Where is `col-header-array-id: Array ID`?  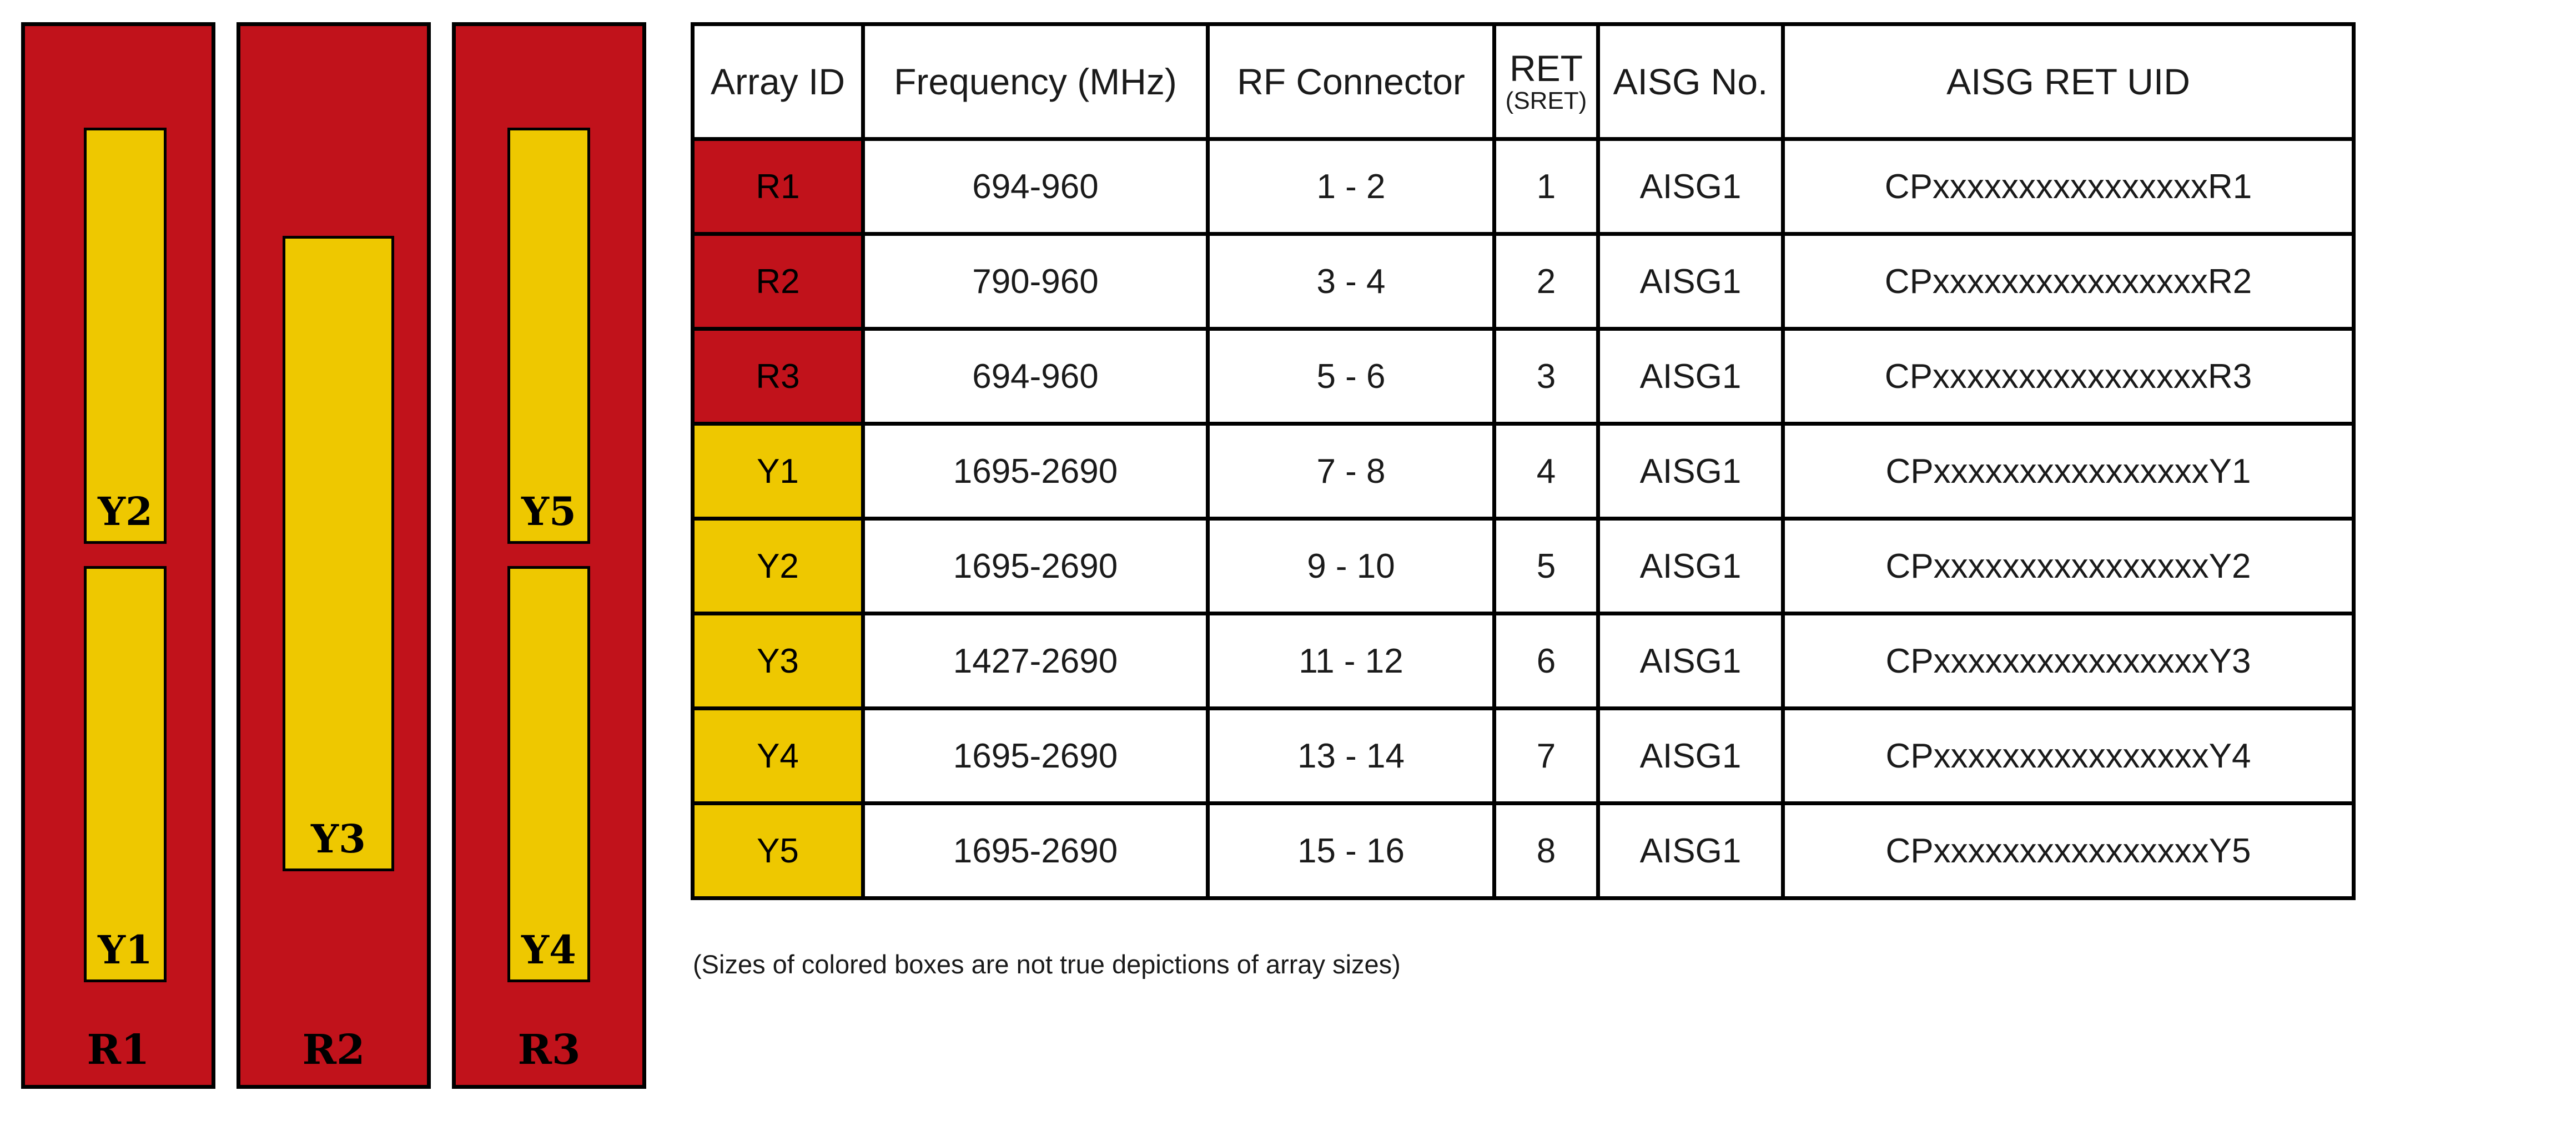
col-header-array-id: Array ID is located at coordinates (778, 81).